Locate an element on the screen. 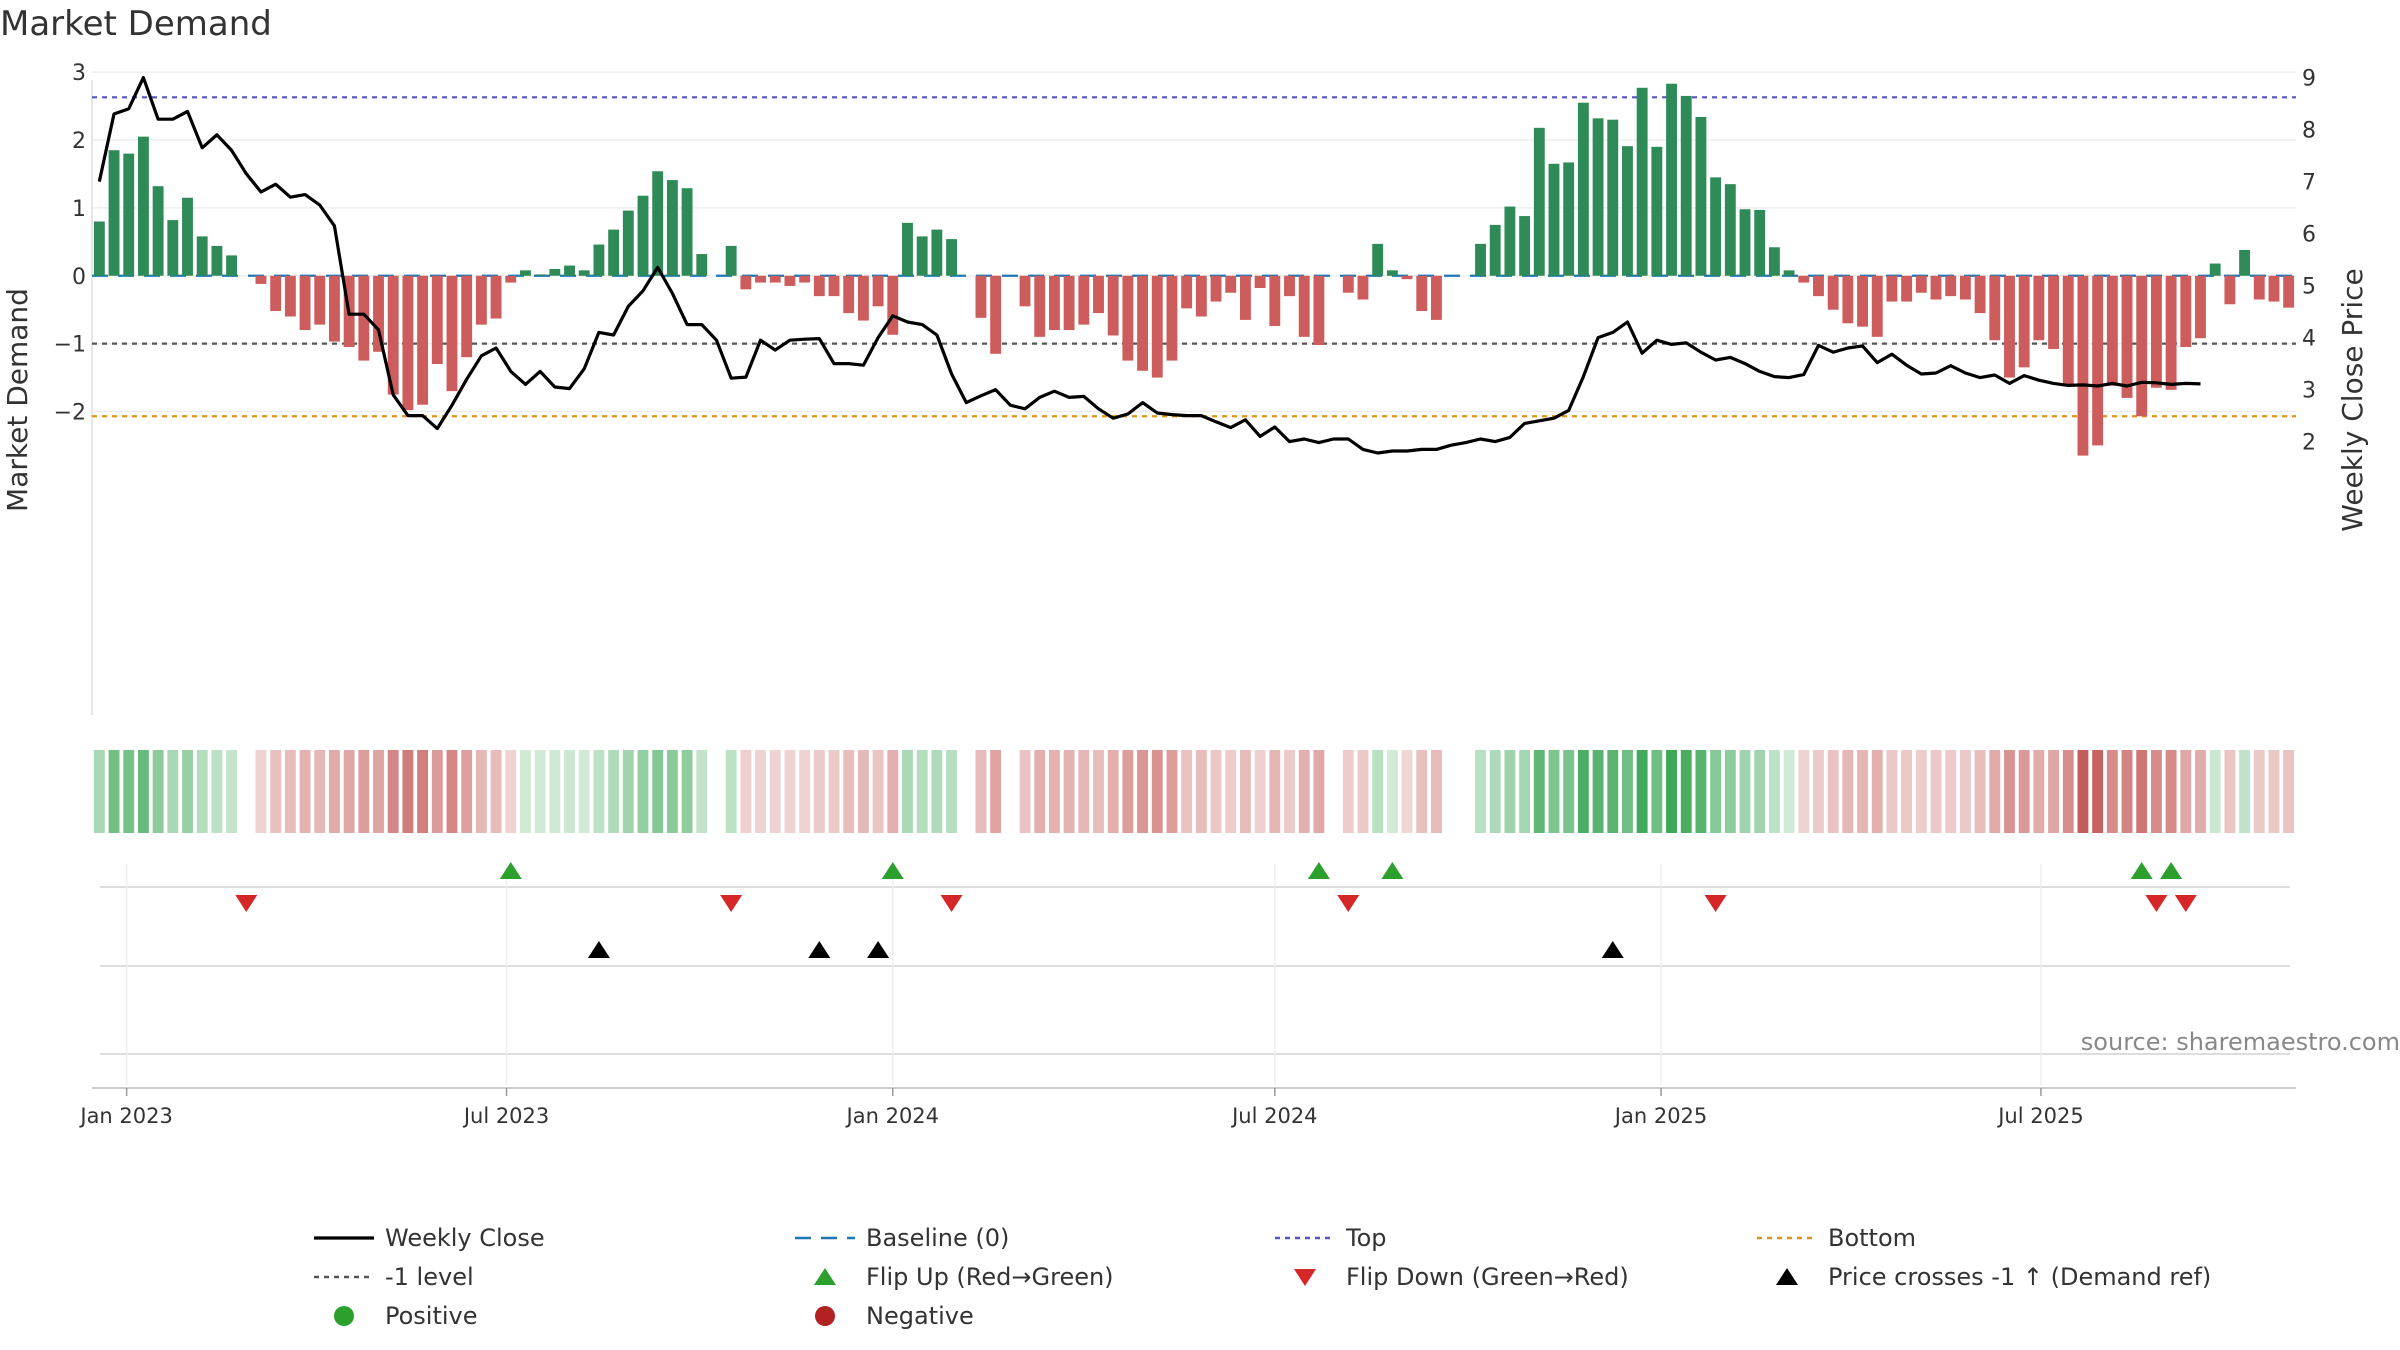 The image size is (2400, 1350). y2-tick-label: 7 is located at coordinates (2309, 183).